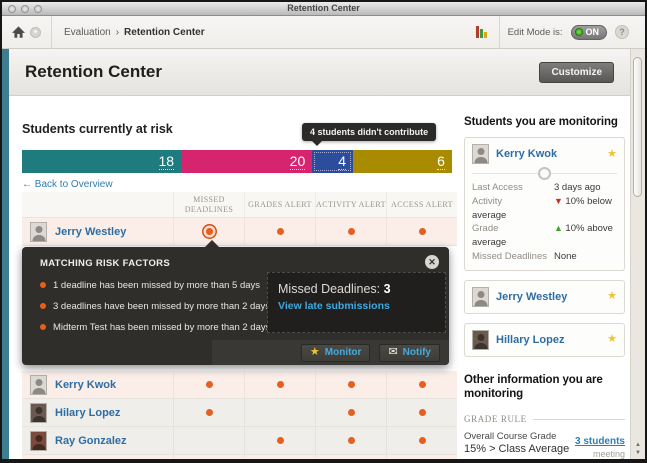  I want to click on risk-segment: 6, so click(402, 161).